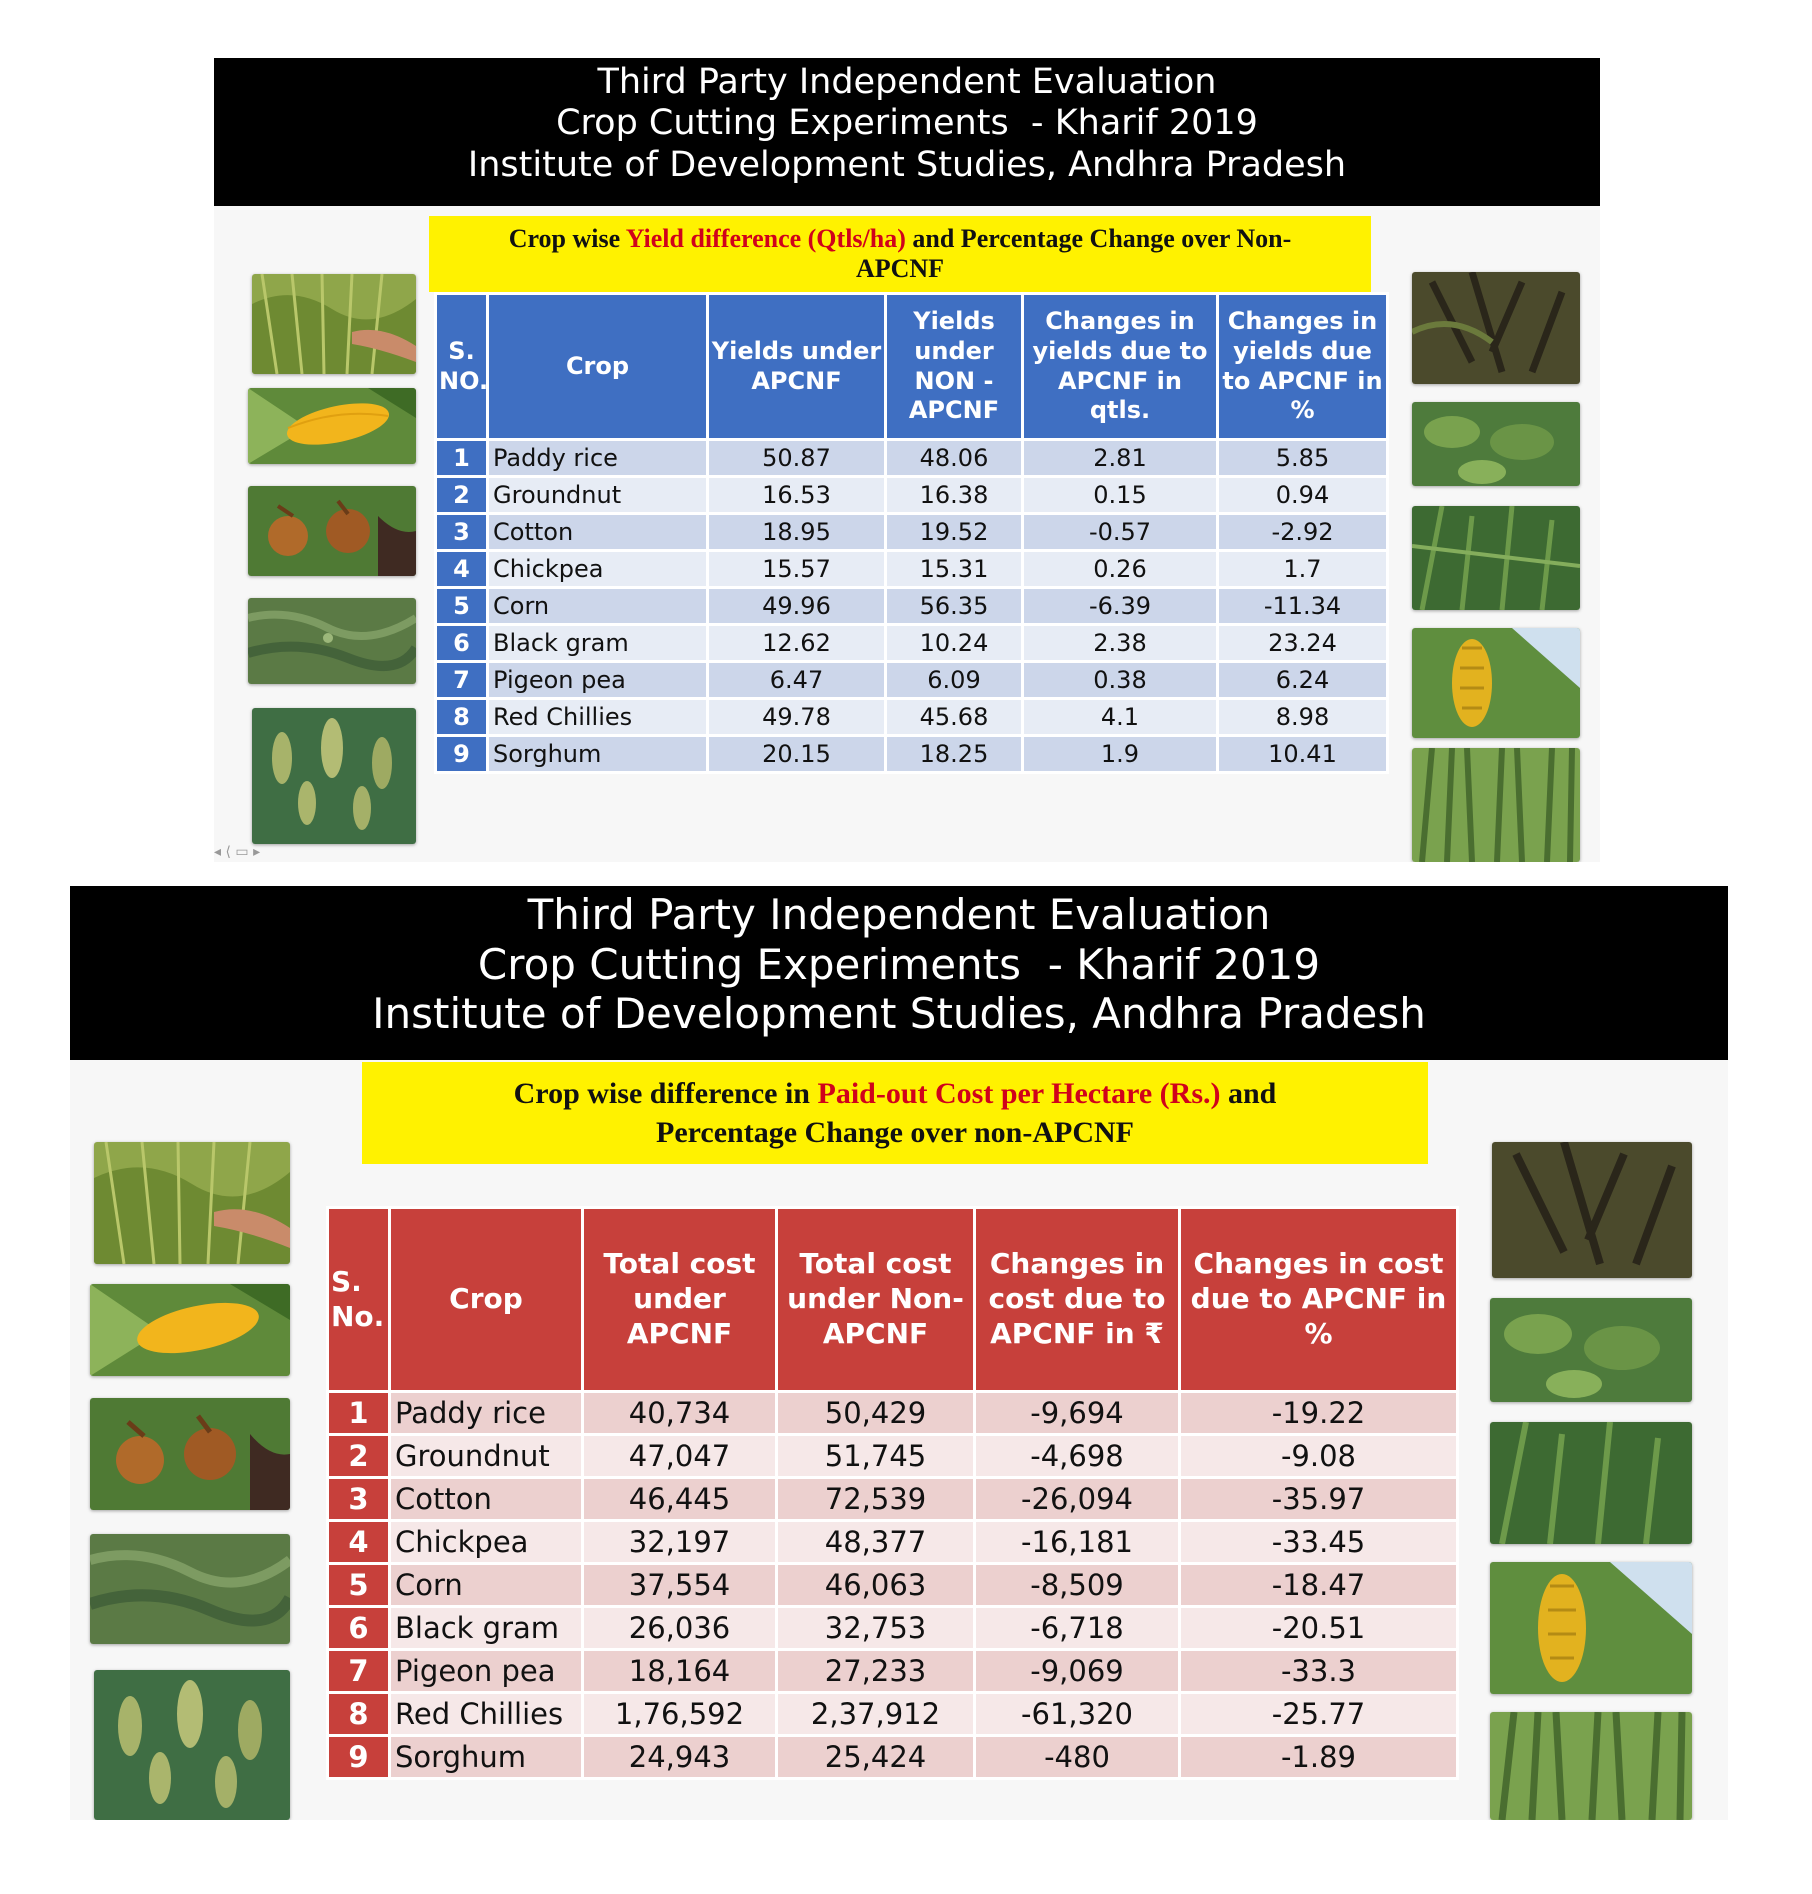 The width and height of the screenshot is (1812, 1894). What do you see at coordinates (911, 754) in the screenshot?
I see `table-row: 9 Sorghum 20.15 18.25 1.9 10.41` at bounding box center [911, 754].